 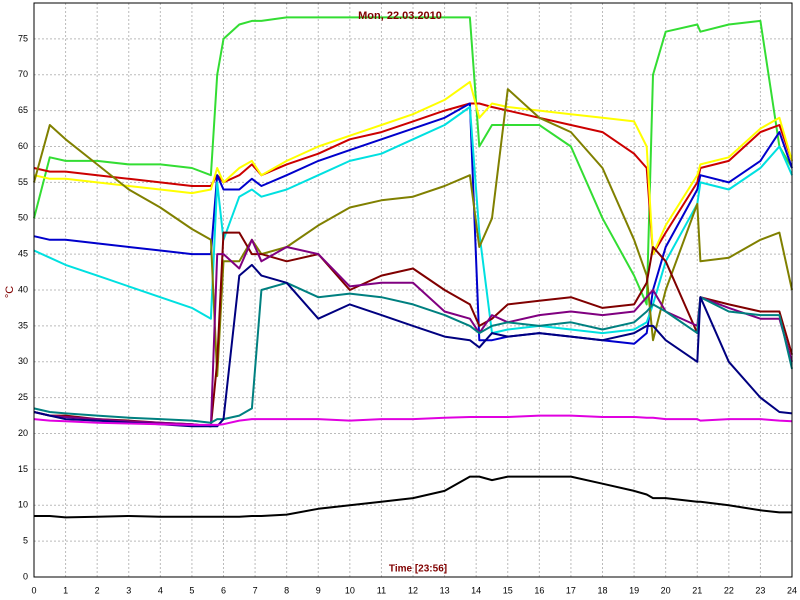 I want to click on y-tick-label: 70, so click(x=23, y=74).